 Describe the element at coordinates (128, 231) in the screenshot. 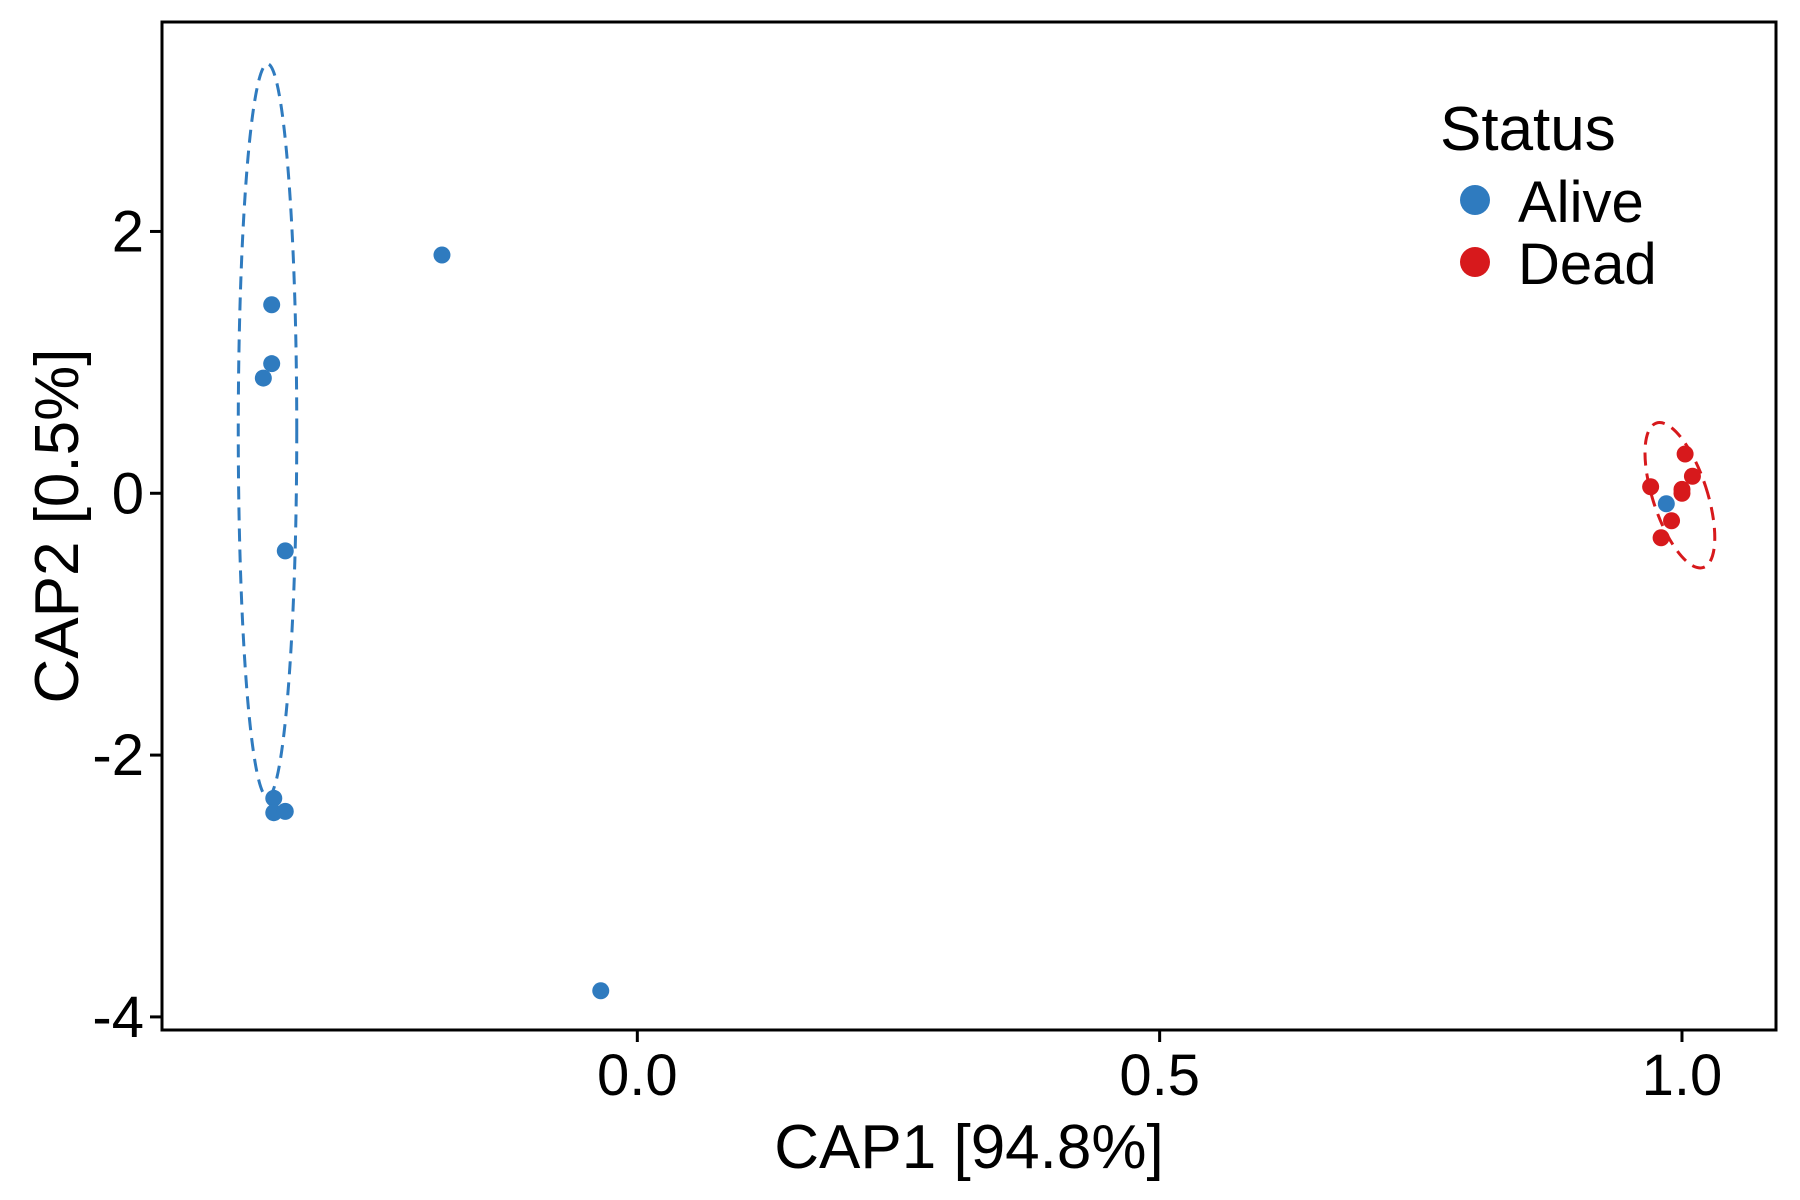

I see `y-tick-label: 2` at that location.